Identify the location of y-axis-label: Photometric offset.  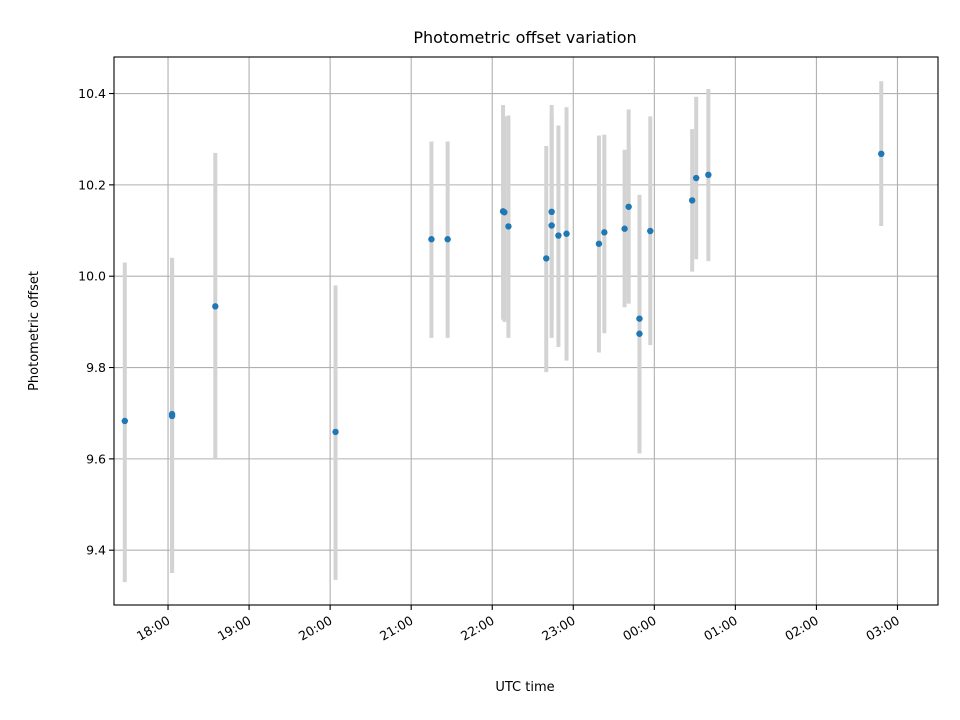
(34, 331).